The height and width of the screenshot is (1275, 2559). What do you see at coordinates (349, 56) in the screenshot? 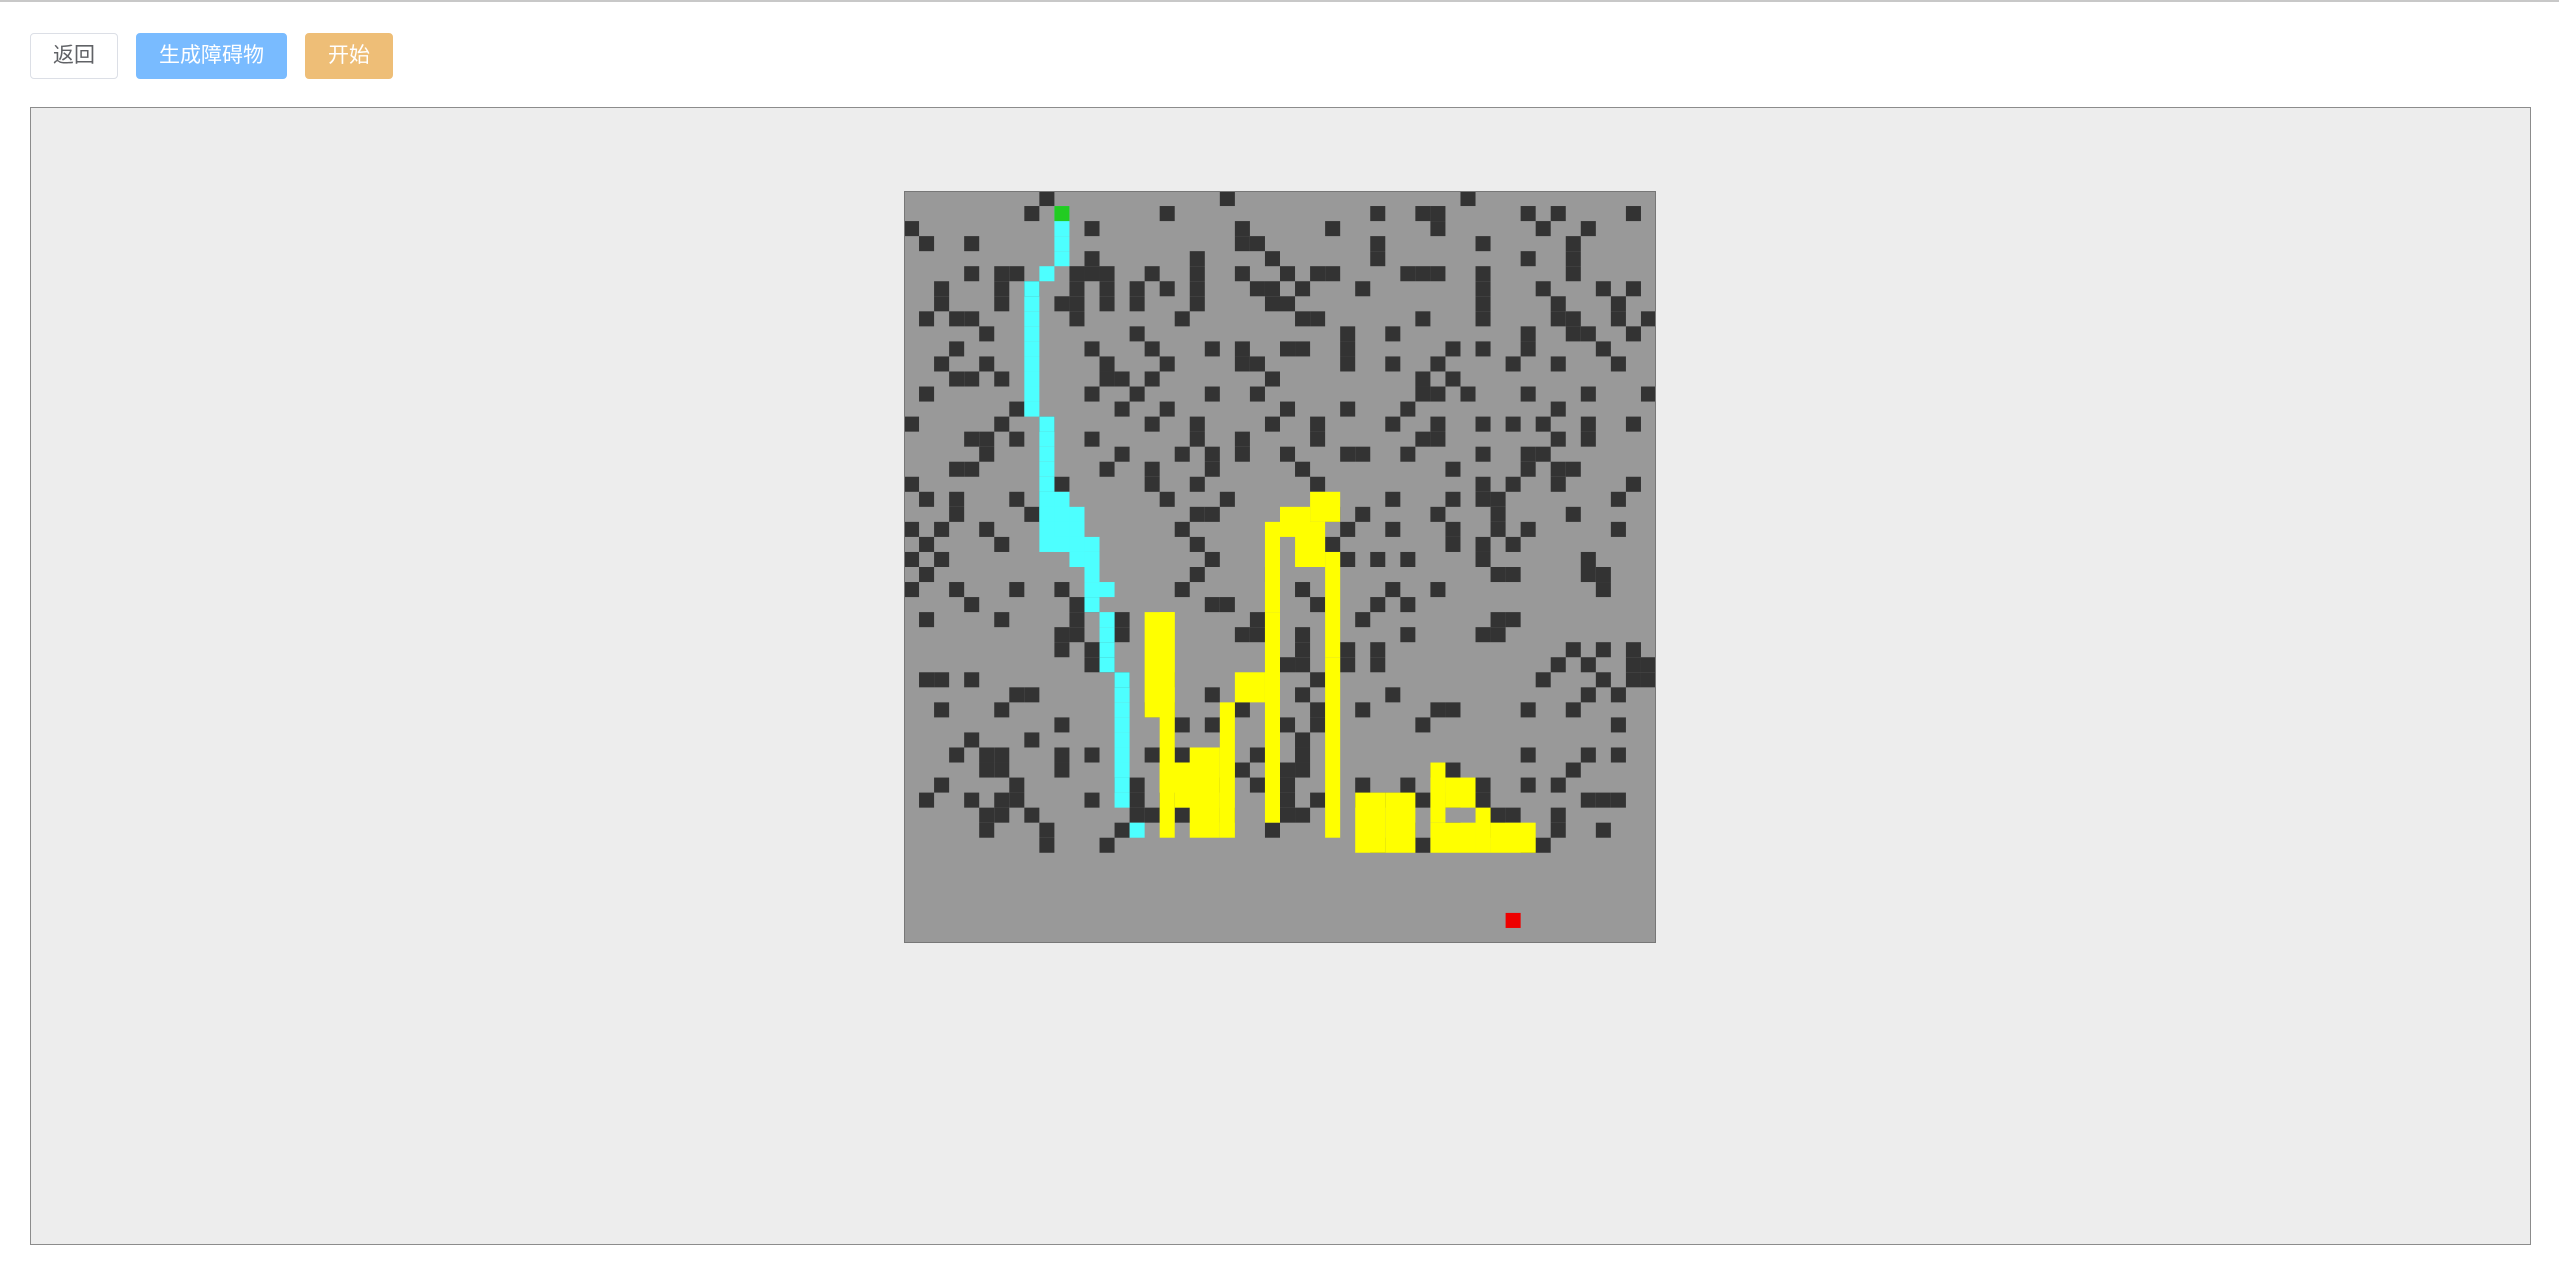
I see `start-button: 开始` at bounding box center [349, 56].